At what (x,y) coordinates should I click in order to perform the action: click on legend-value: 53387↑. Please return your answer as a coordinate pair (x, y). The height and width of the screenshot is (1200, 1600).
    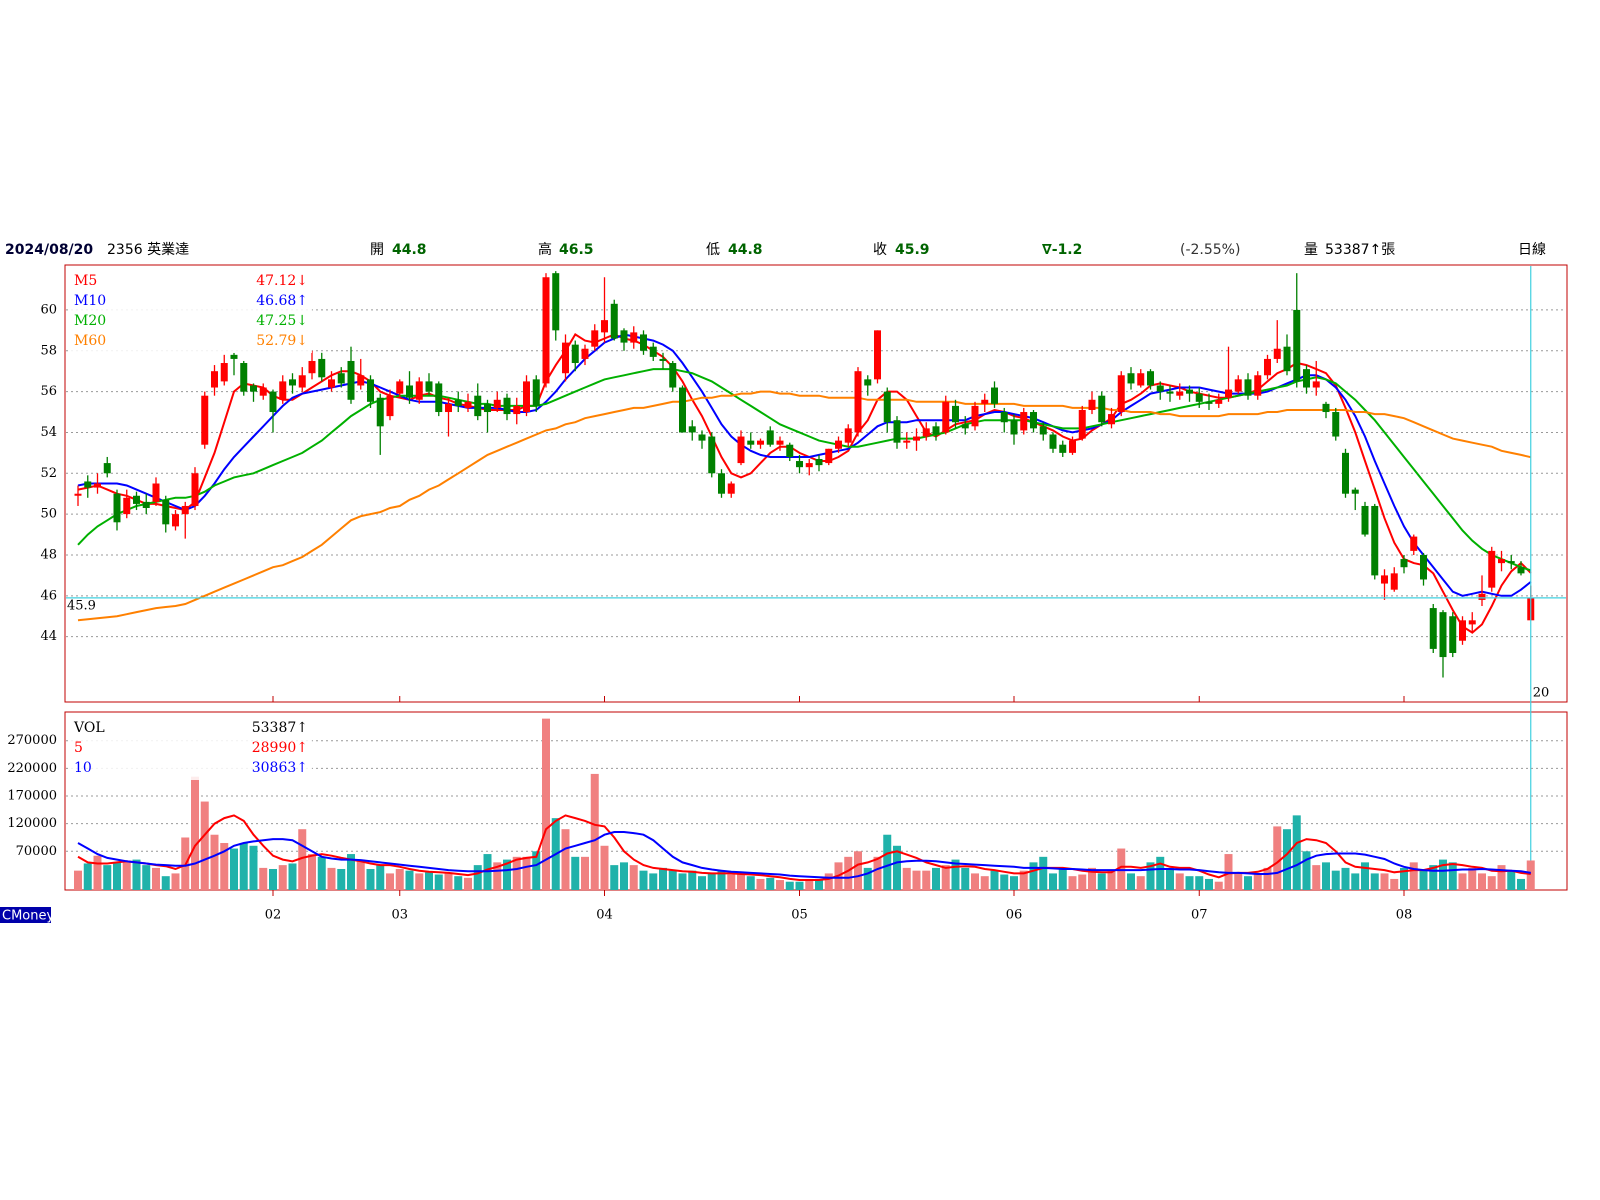
    Looking at the image, I should click on (280, 728).